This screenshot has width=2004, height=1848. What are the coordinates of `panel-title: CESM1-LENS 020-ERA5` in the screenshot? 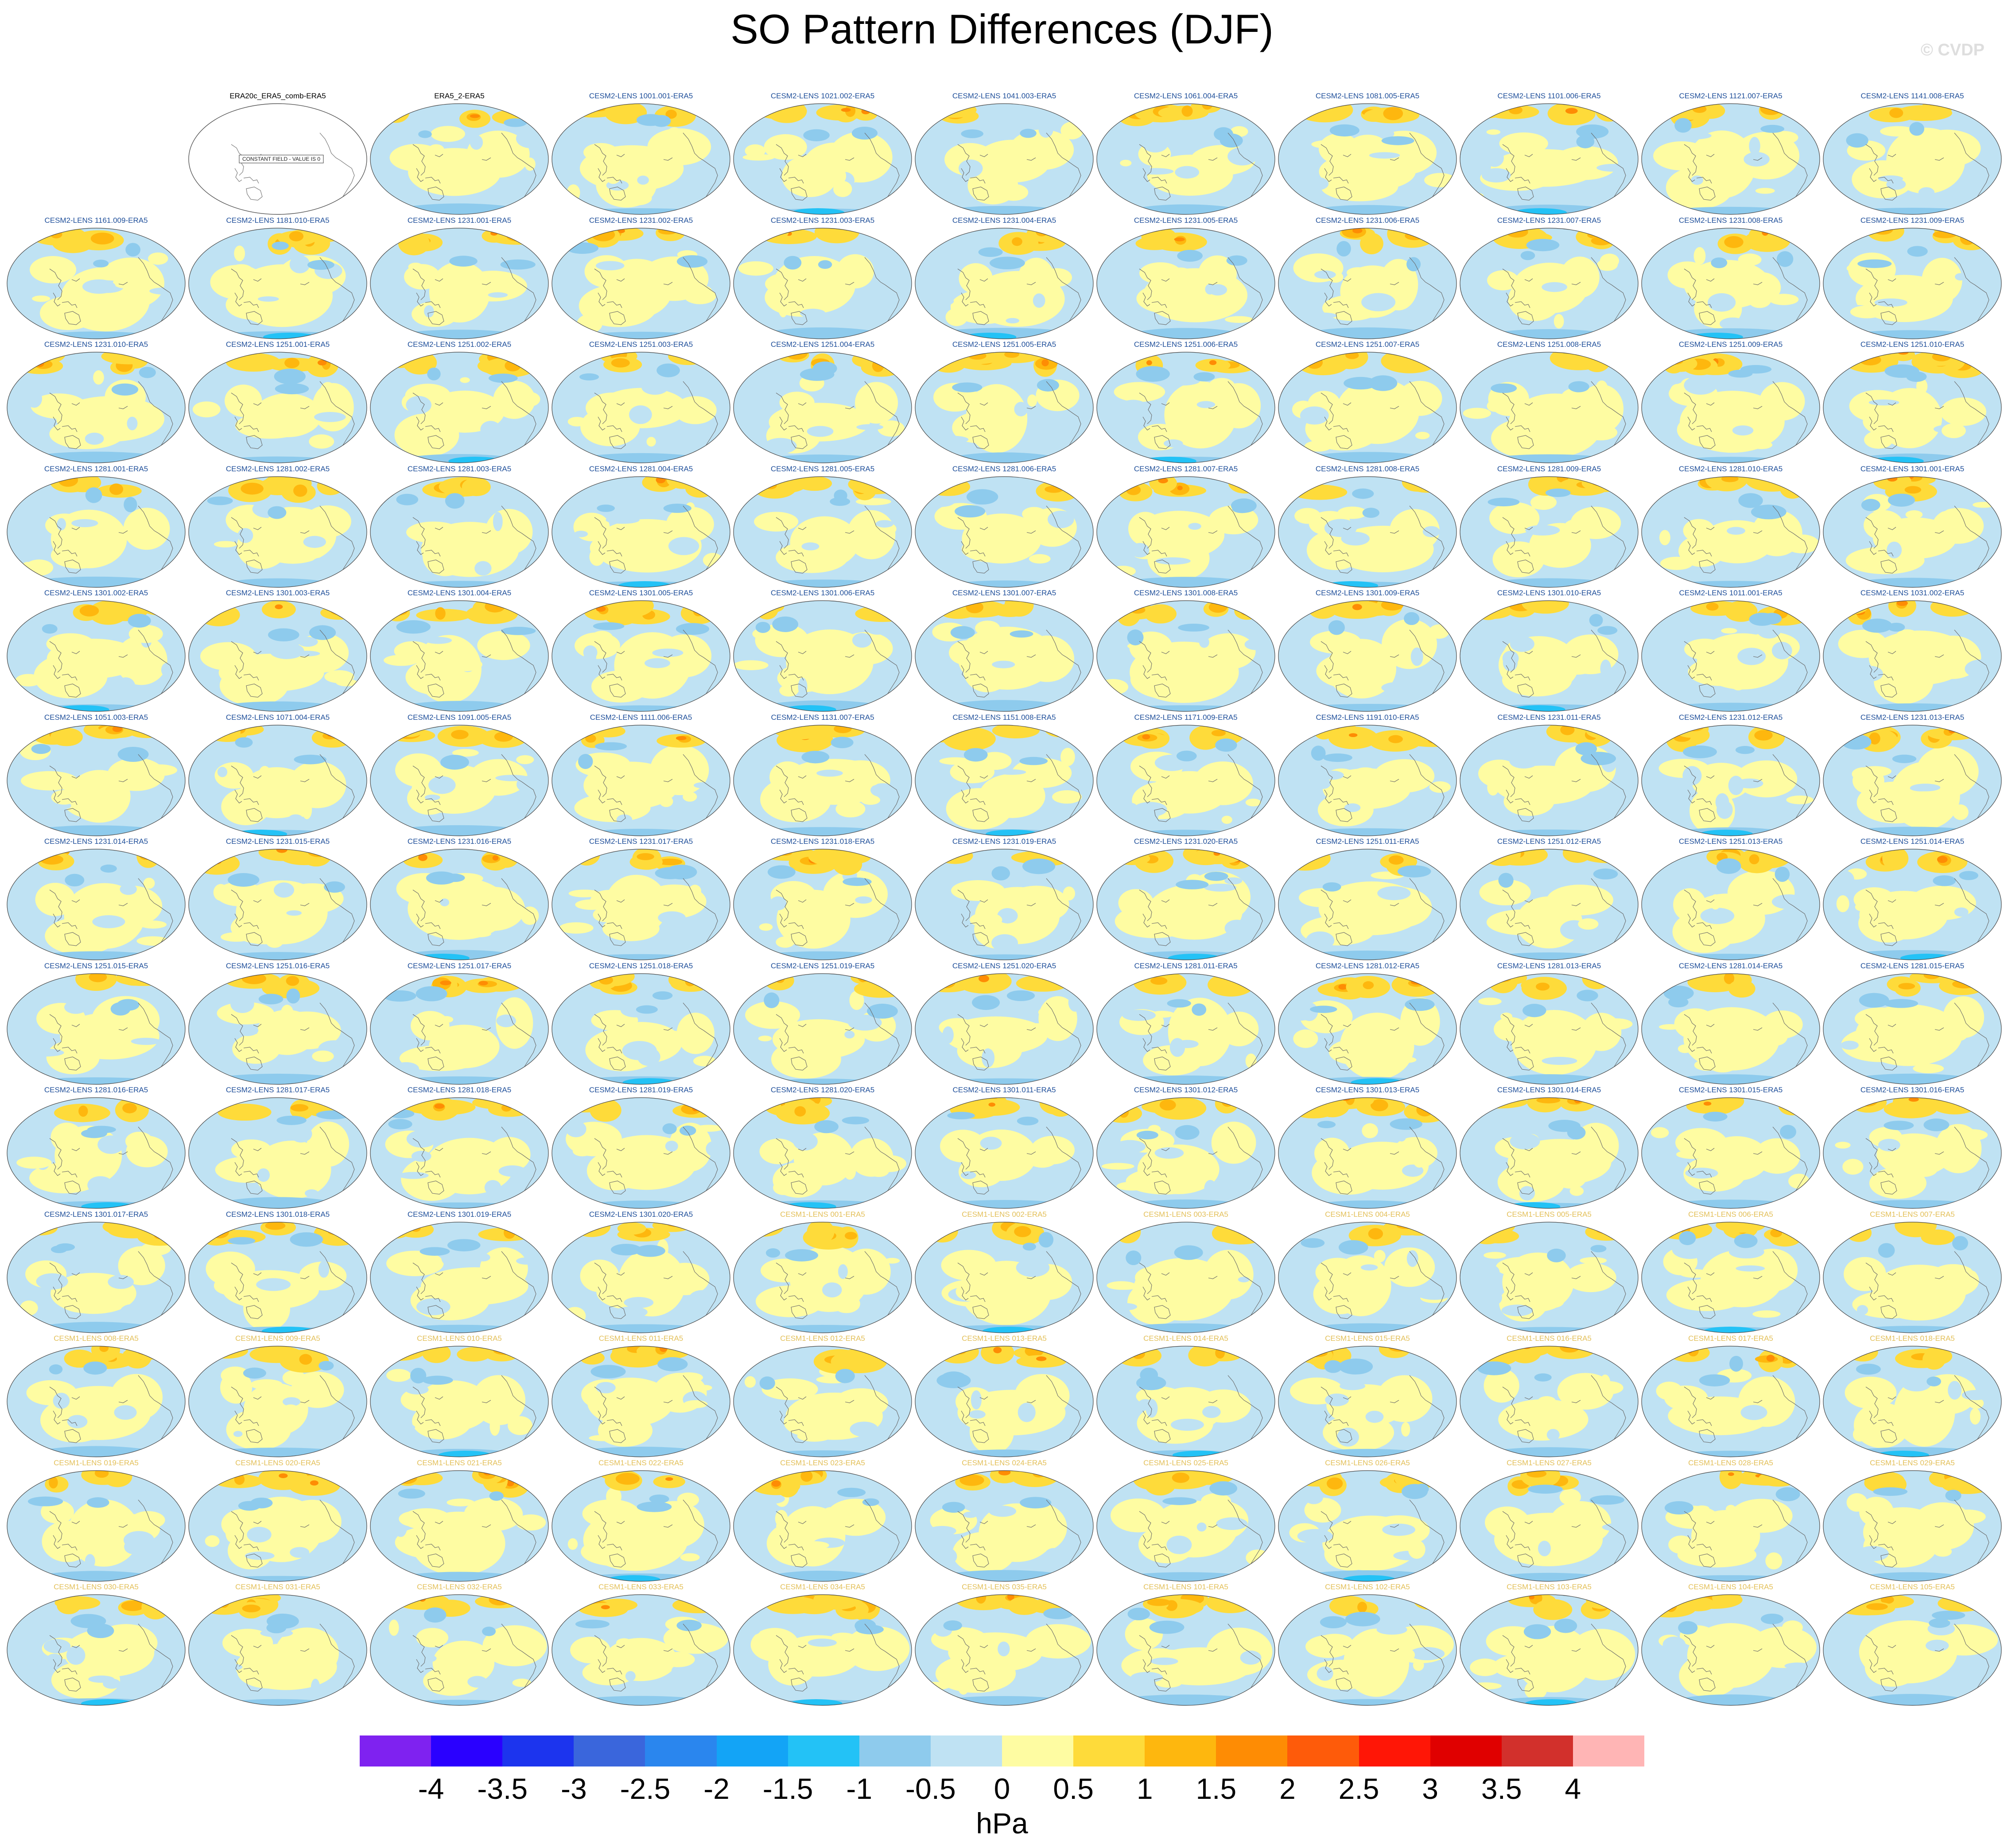 It's located at (277, 1463).